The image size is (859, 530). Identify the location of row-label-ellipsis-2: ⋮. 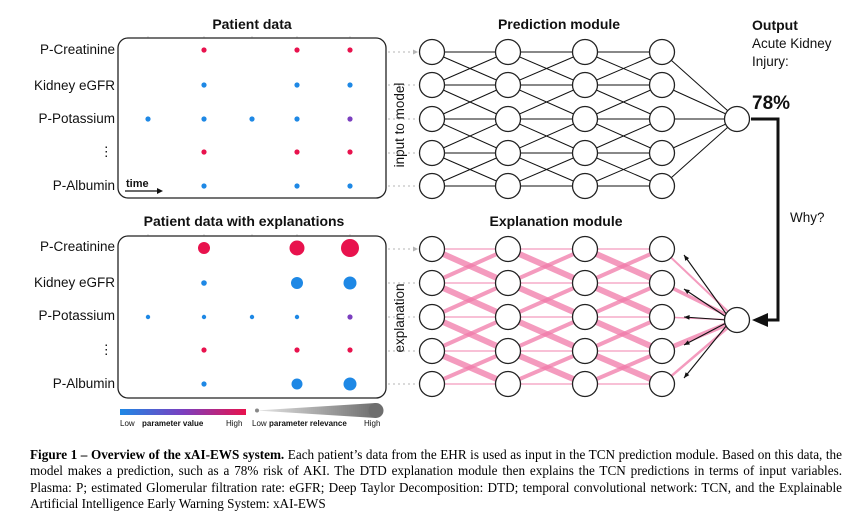
(107, 349).